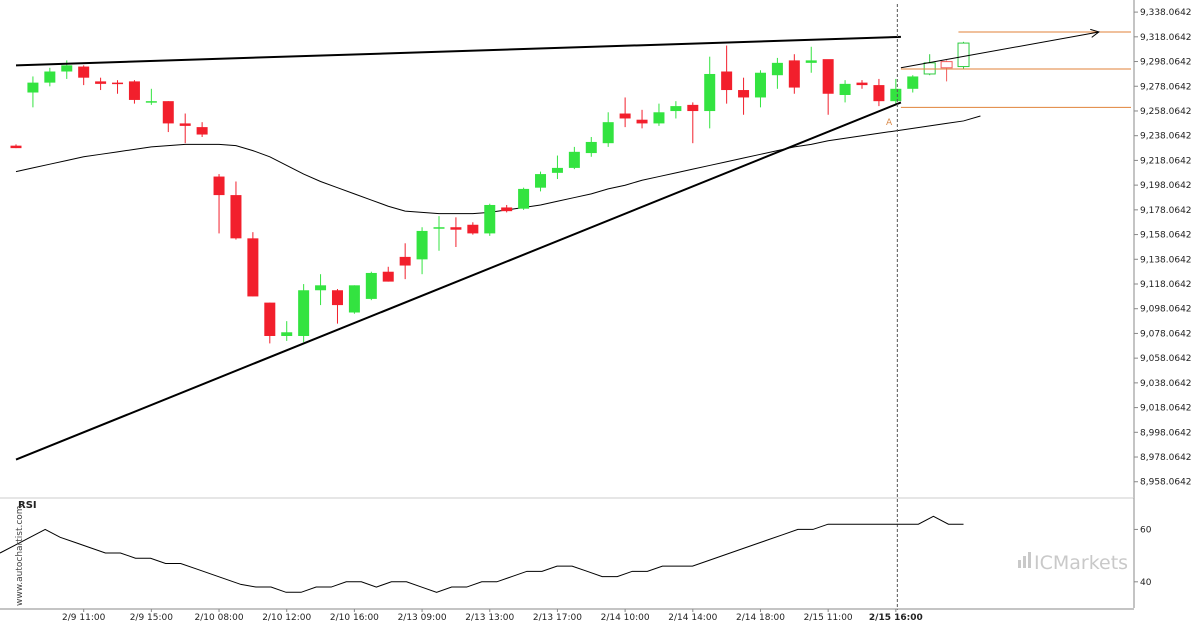  I want to click on projected-candles-layer, so click(946, 61).